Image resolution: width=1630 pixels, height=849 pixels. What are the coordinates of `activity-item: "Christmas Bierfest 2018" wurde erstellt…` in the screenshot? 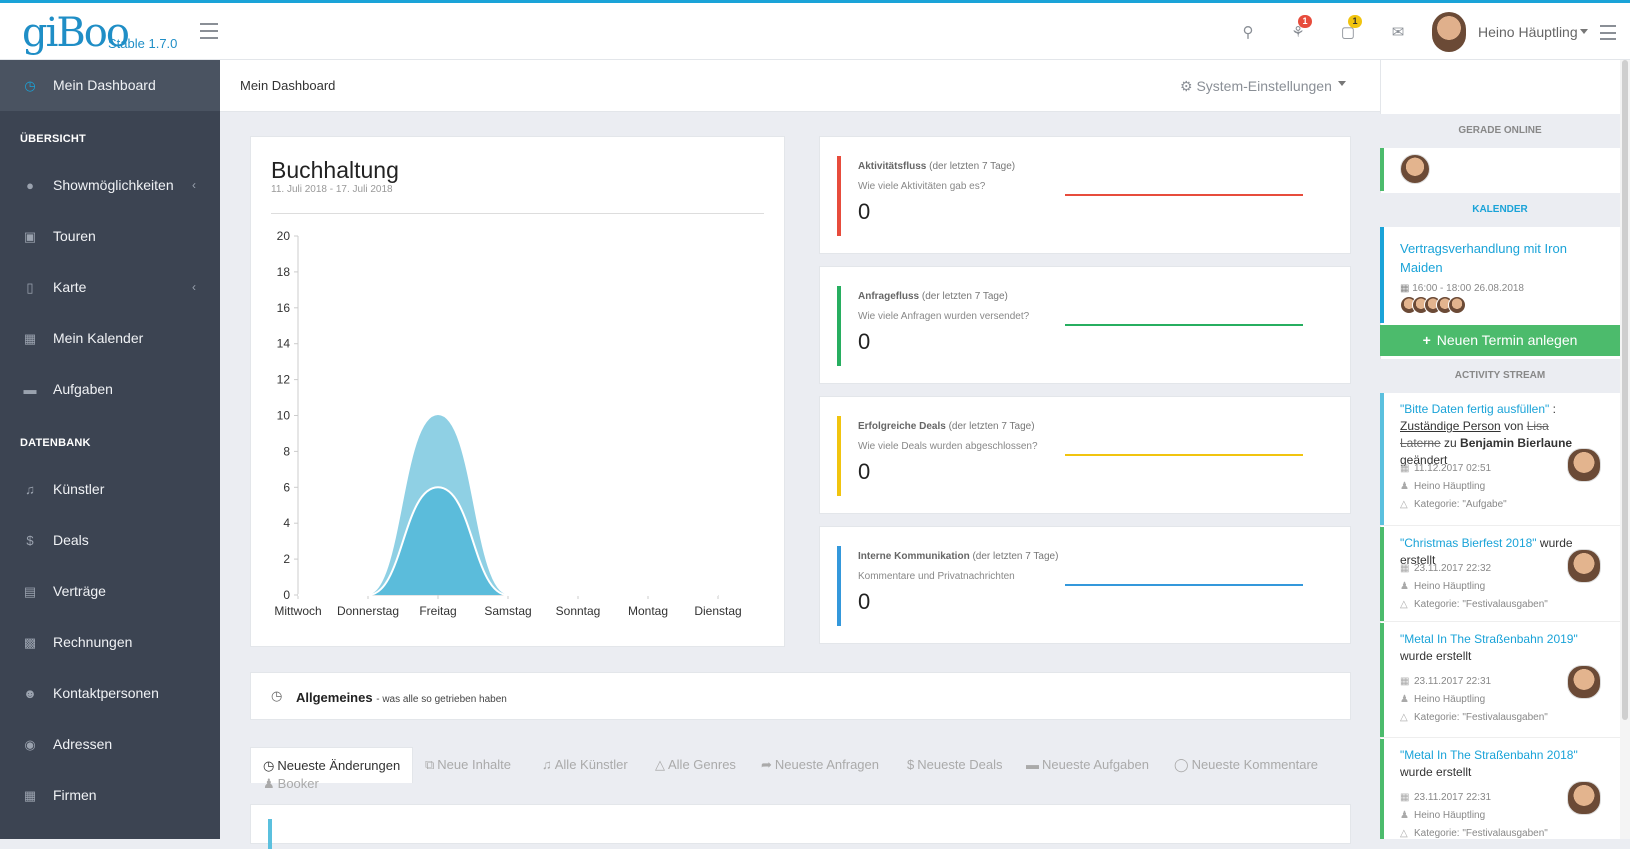 It's located at (1500, 574).